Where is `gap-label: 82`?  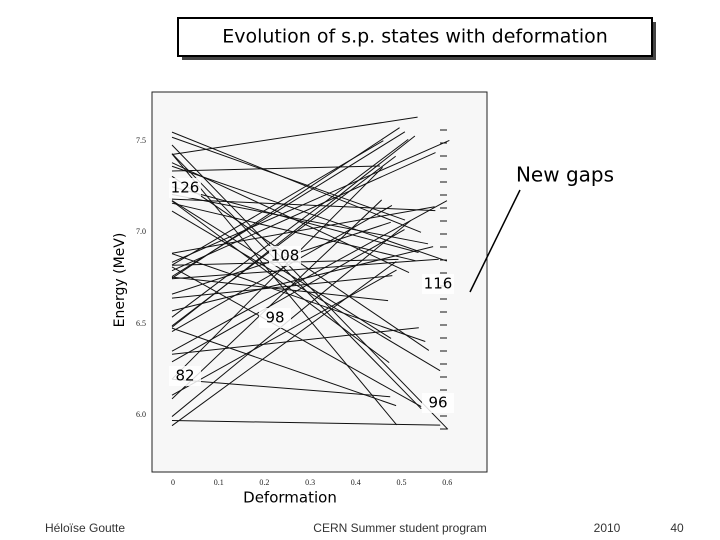
gap-label: 82 is located at coordinates (184, 376).